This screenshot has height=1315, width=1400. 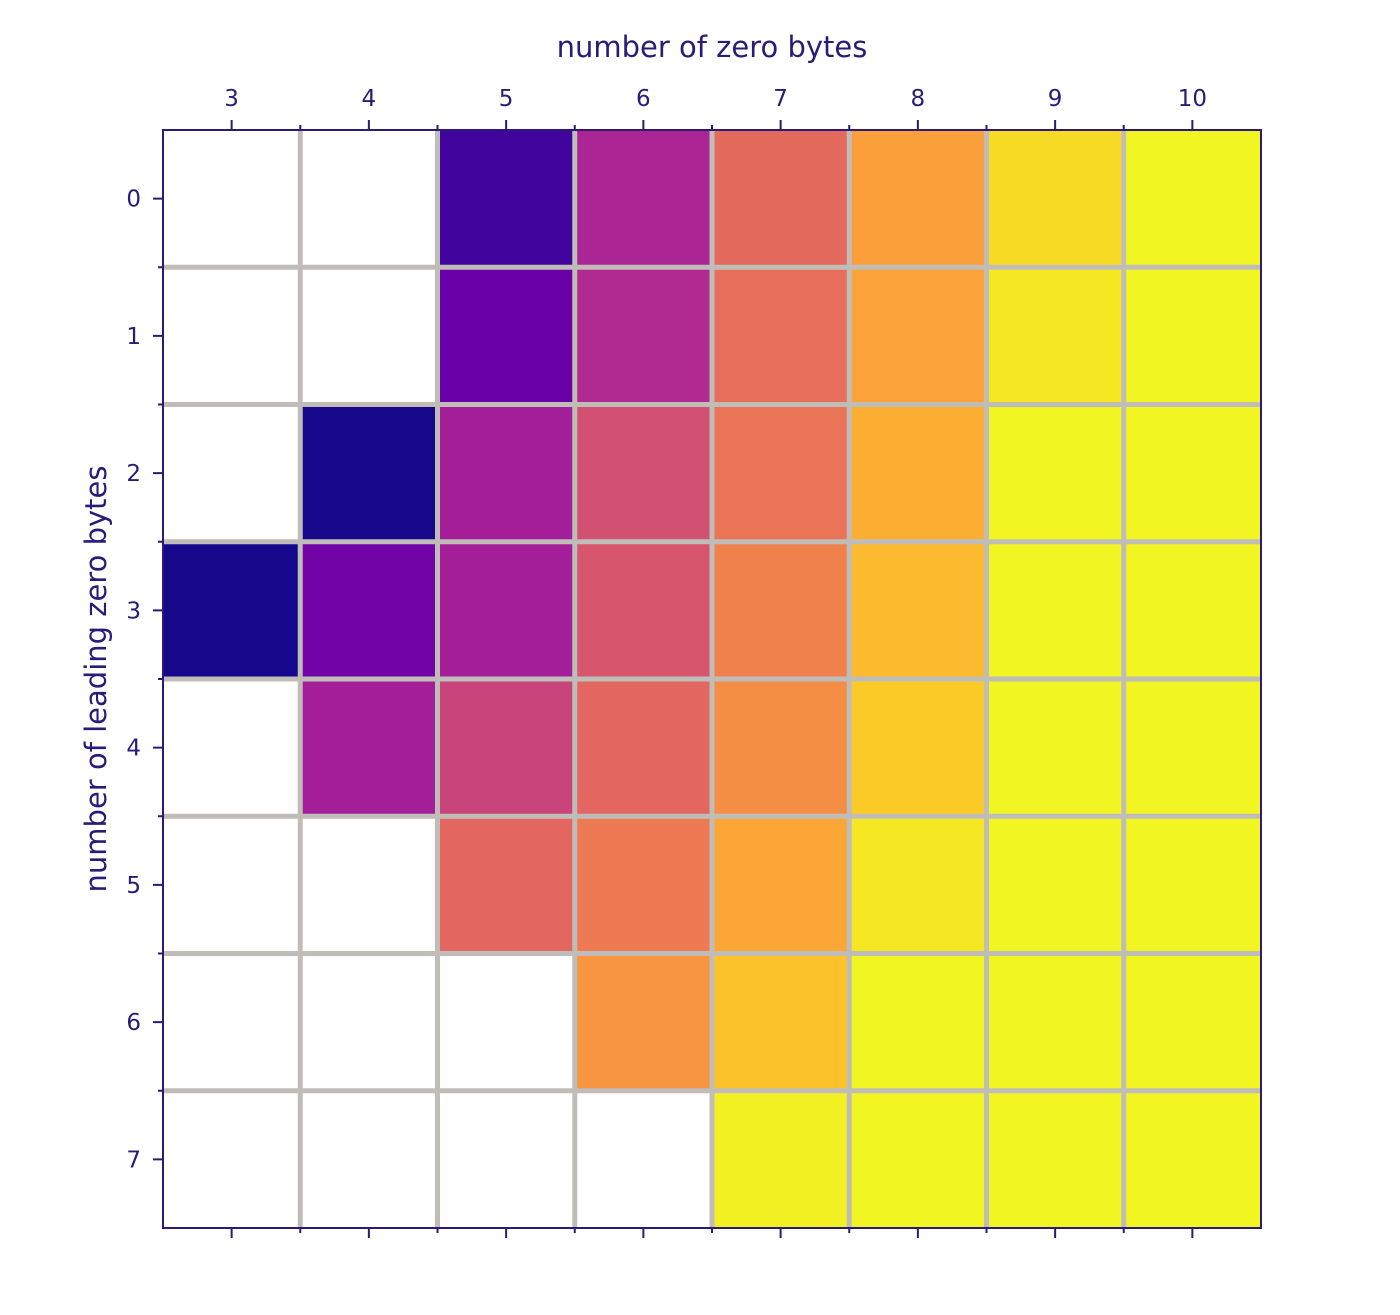 I want to click on x-tick-labels: 3 4 5 6 7 8 9 10, so click(x=715, y=99).